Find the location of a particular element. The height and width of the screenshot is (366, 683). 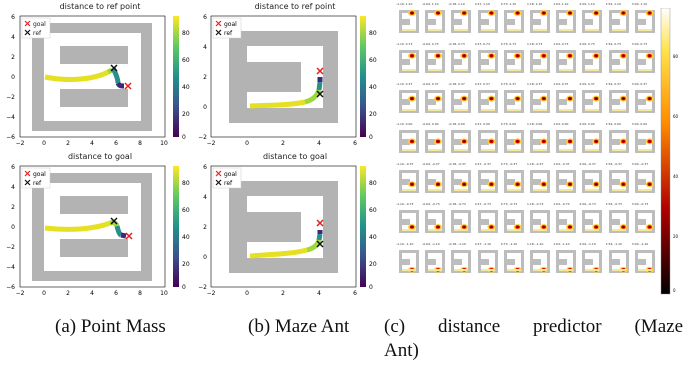

predictor-cell: 1.64, -0.37 is located at coordinates (566, 179).